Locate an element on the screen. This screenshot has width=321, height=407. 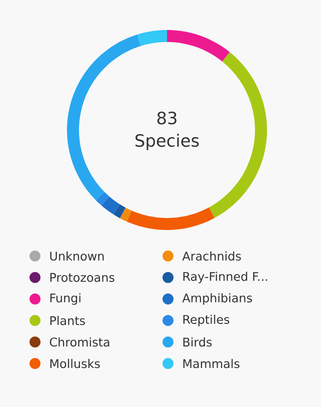
legend-label: Mollusks is located at coordinates (75, 363).